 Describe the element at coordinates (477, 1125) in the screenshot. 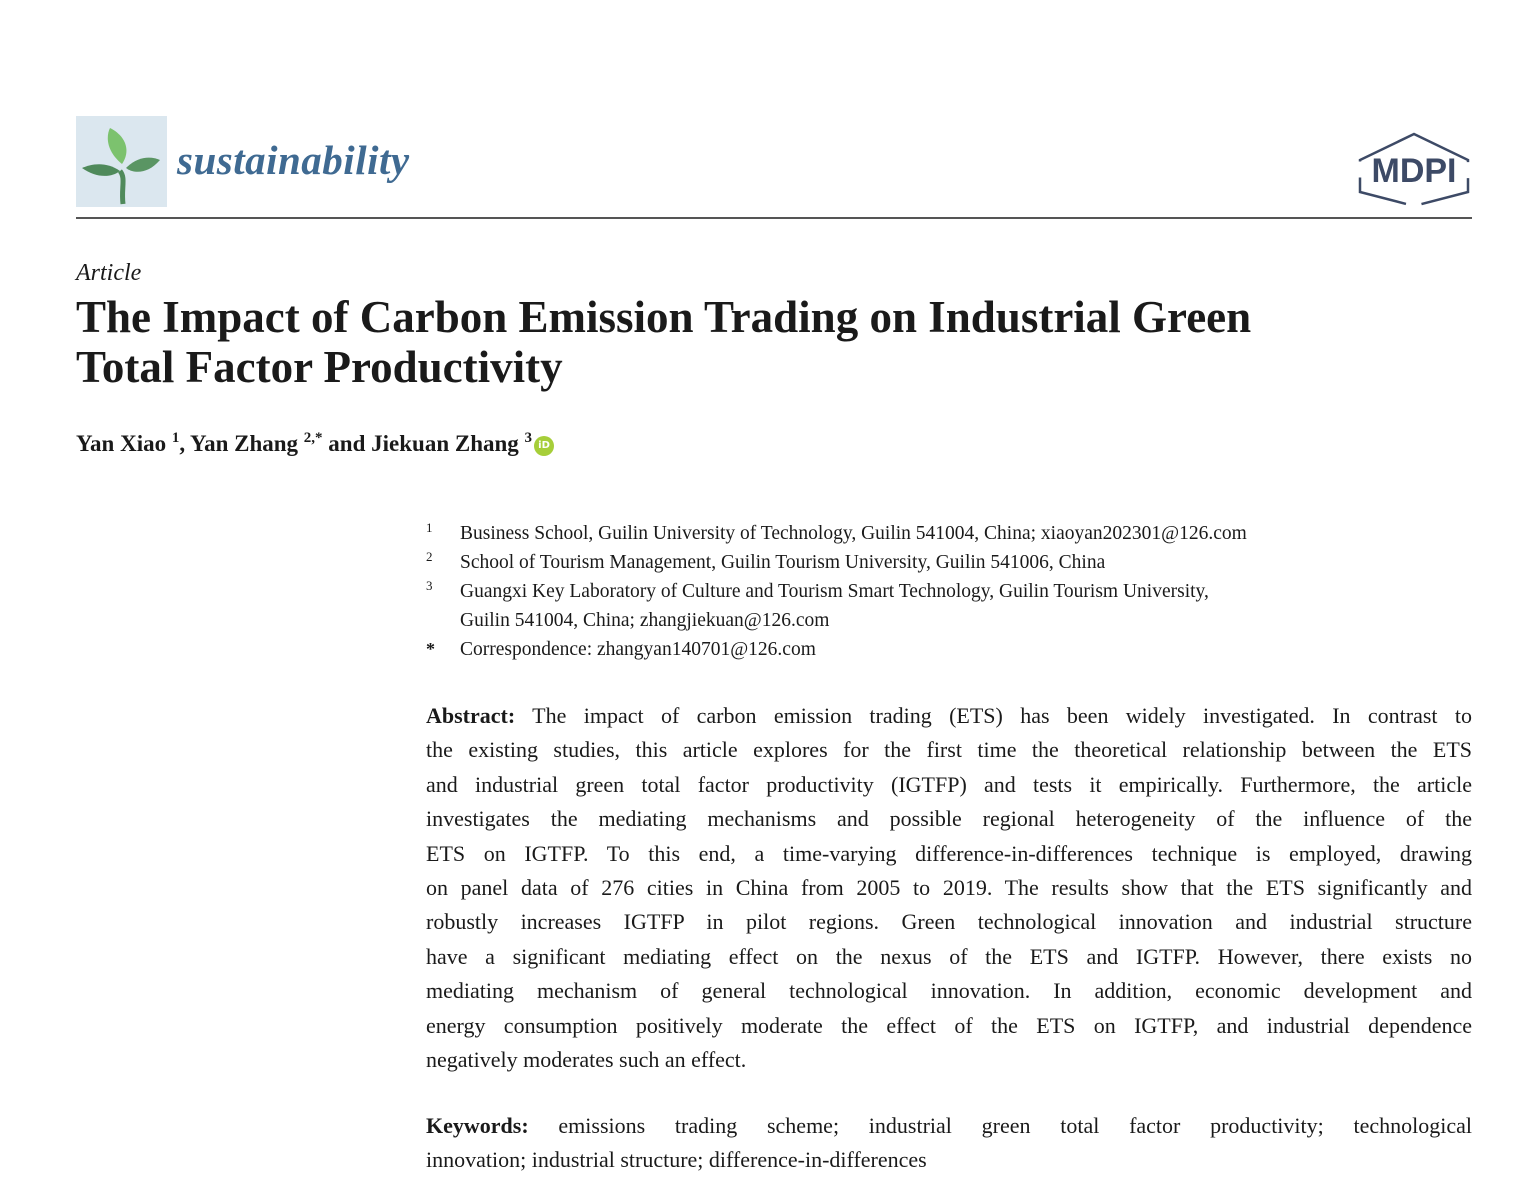

I see `keywords-label: Keywords:` at that location.